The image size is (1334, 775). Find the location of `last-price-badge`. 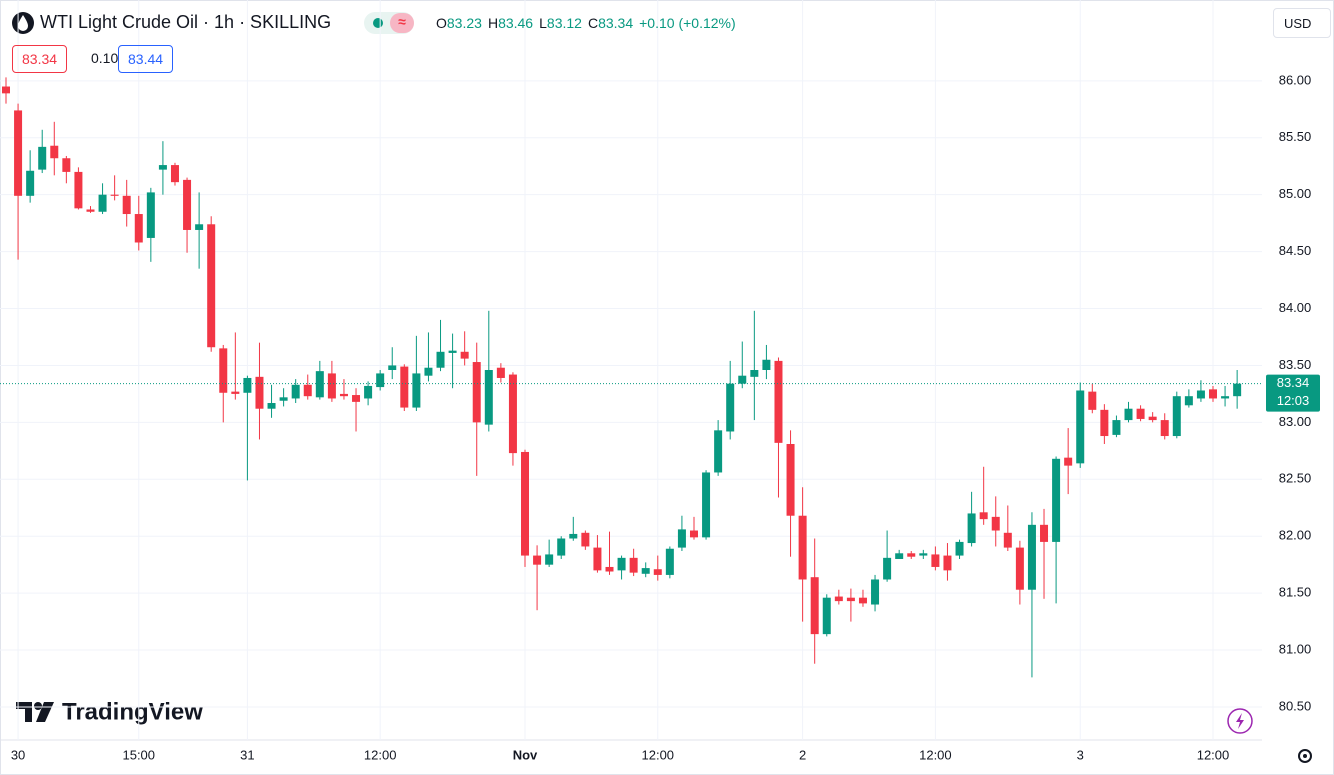

last-price-badge is located at coordinates (1293, 393).